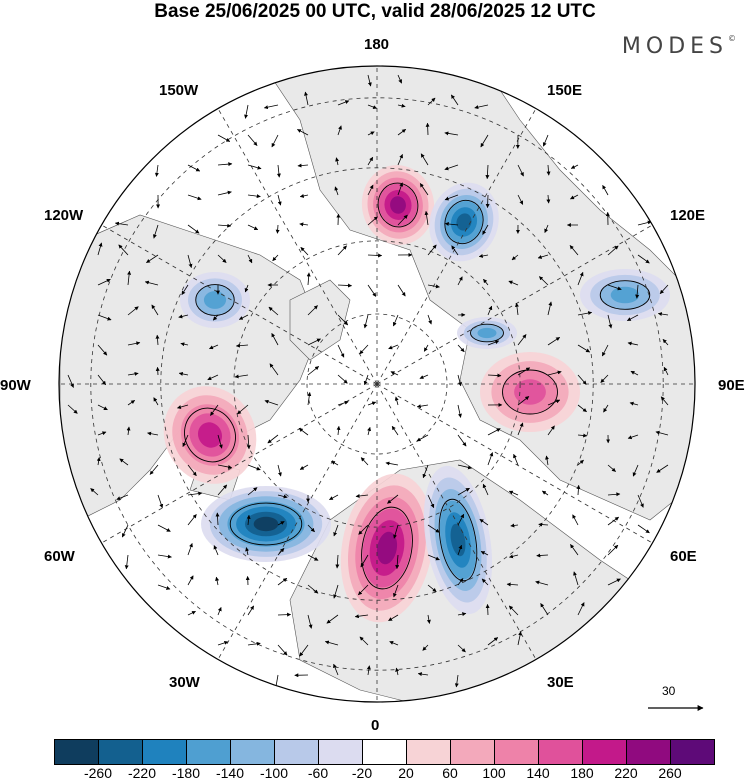 Image resolution: width=750 pixels, height=783 pixels. I want to click on colorbar-tick-label: -140, so click(230, 773).